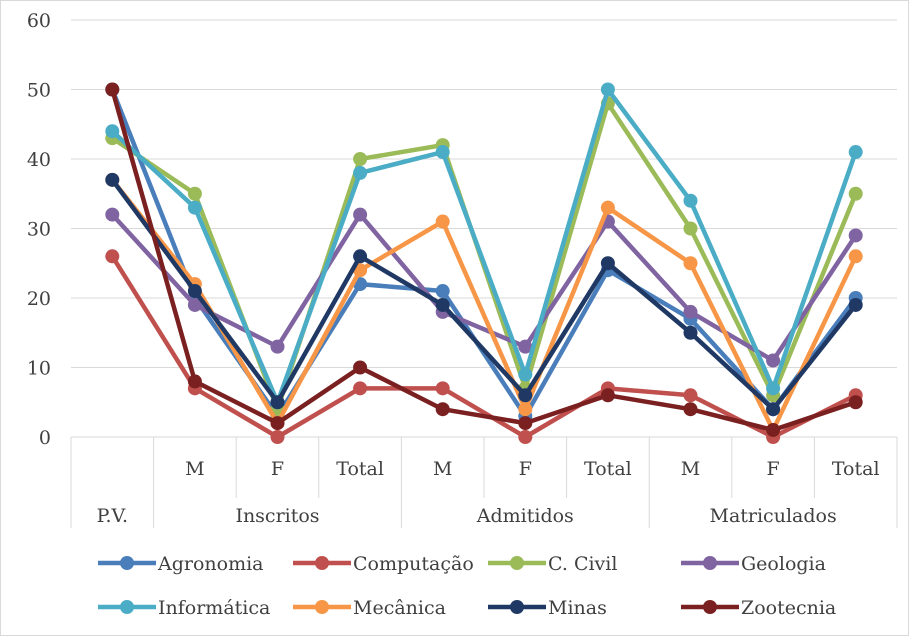 This screenshot has width=909, height=641. Describe the element at coordinates (399, 608) in the screenshot. I see `legend-label: Mecânica` at that location.